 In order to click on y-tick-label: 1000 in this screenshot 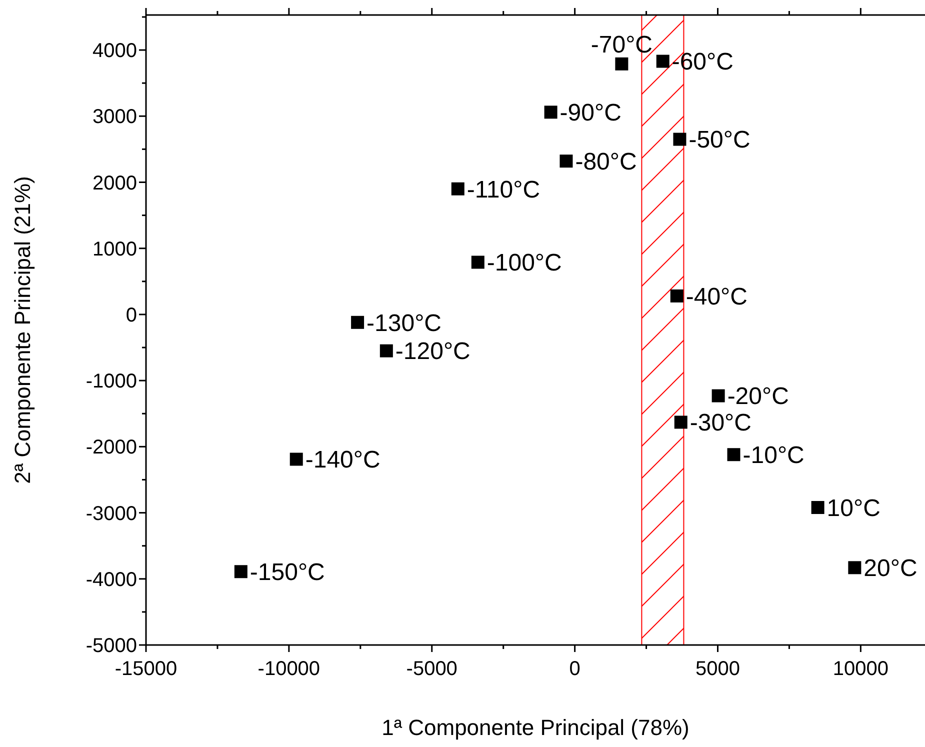, I will do `click(114, 249)`.